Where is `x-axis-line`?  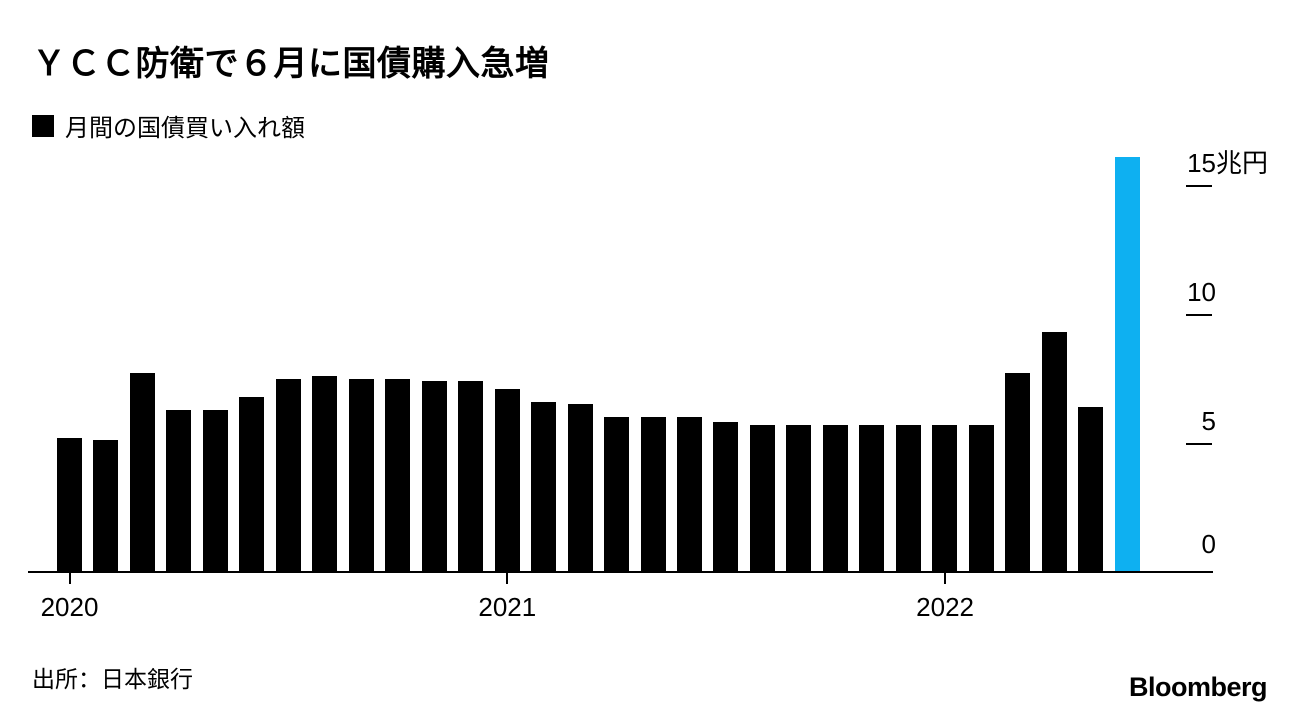 x-axis-line is located at coordinates (620, 572).